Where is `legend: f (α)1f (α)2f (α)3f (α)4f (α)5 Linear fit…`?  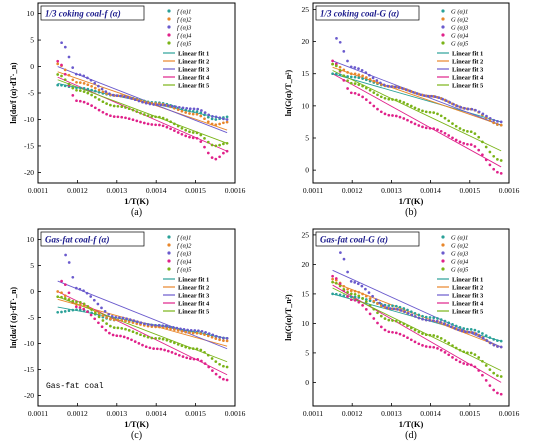 legend: f (α)1f (α)2f (α)3f (α)4f (α)5 Linear fit… is located at coordinates (186, 49).